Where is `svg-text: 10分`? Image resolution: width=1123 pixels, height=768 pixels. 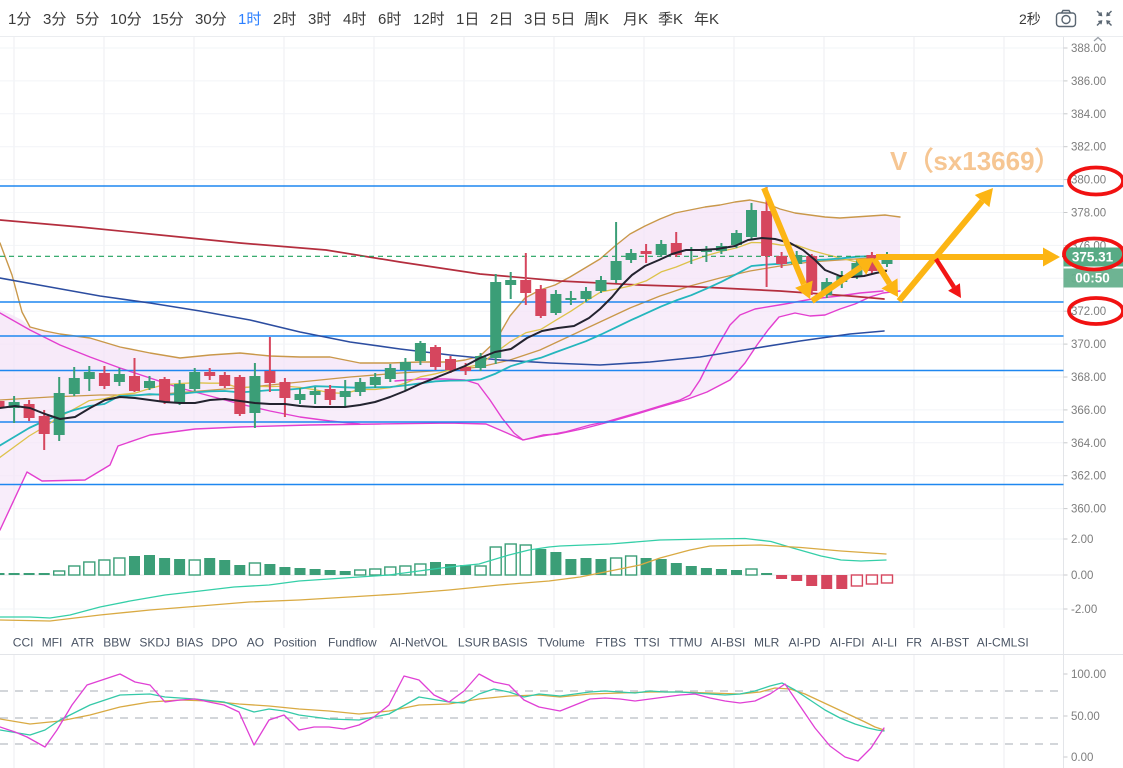 svg-text: 10分 is located at coordinates (126, 19).